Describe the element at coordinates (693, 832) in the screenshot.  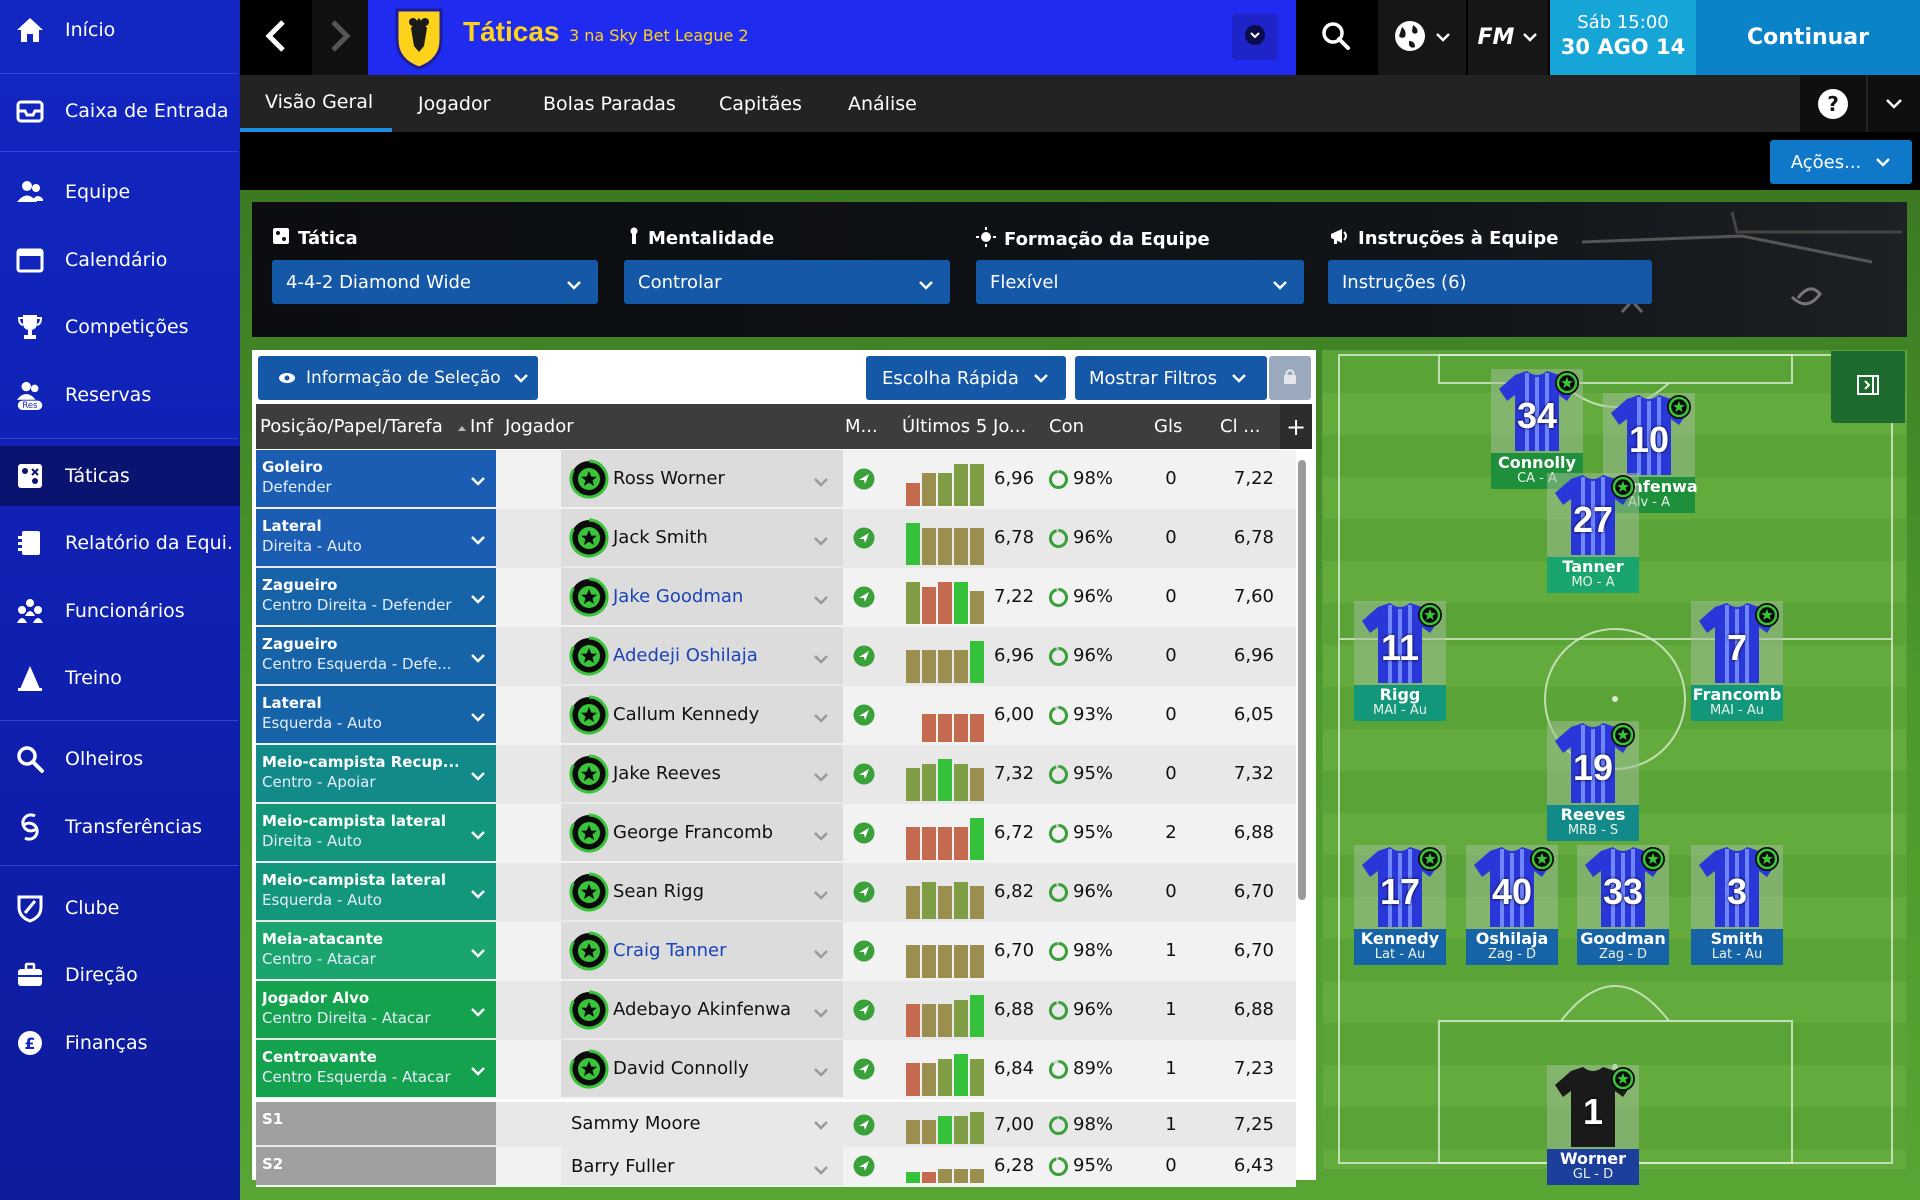
I see `player-name: George Francomb` at that location.